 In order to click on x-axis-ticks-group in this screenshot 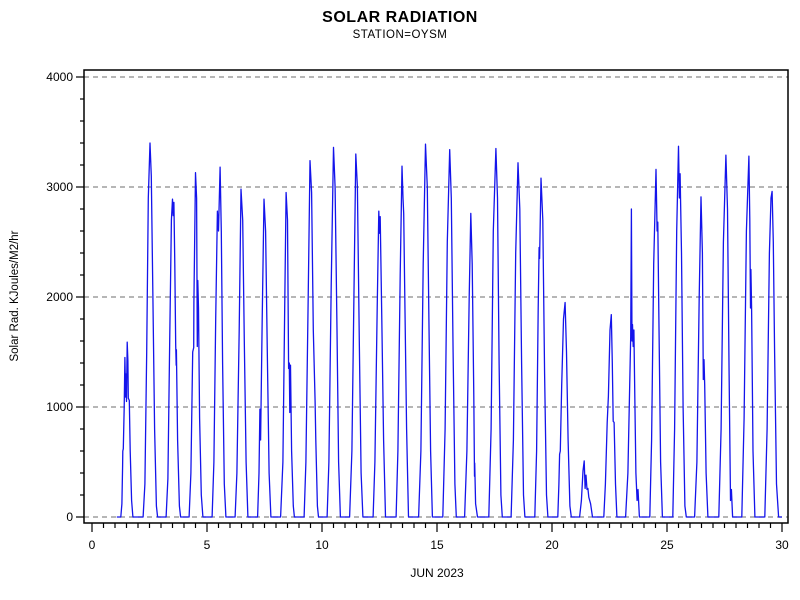, I will do `click(437, 527)`.